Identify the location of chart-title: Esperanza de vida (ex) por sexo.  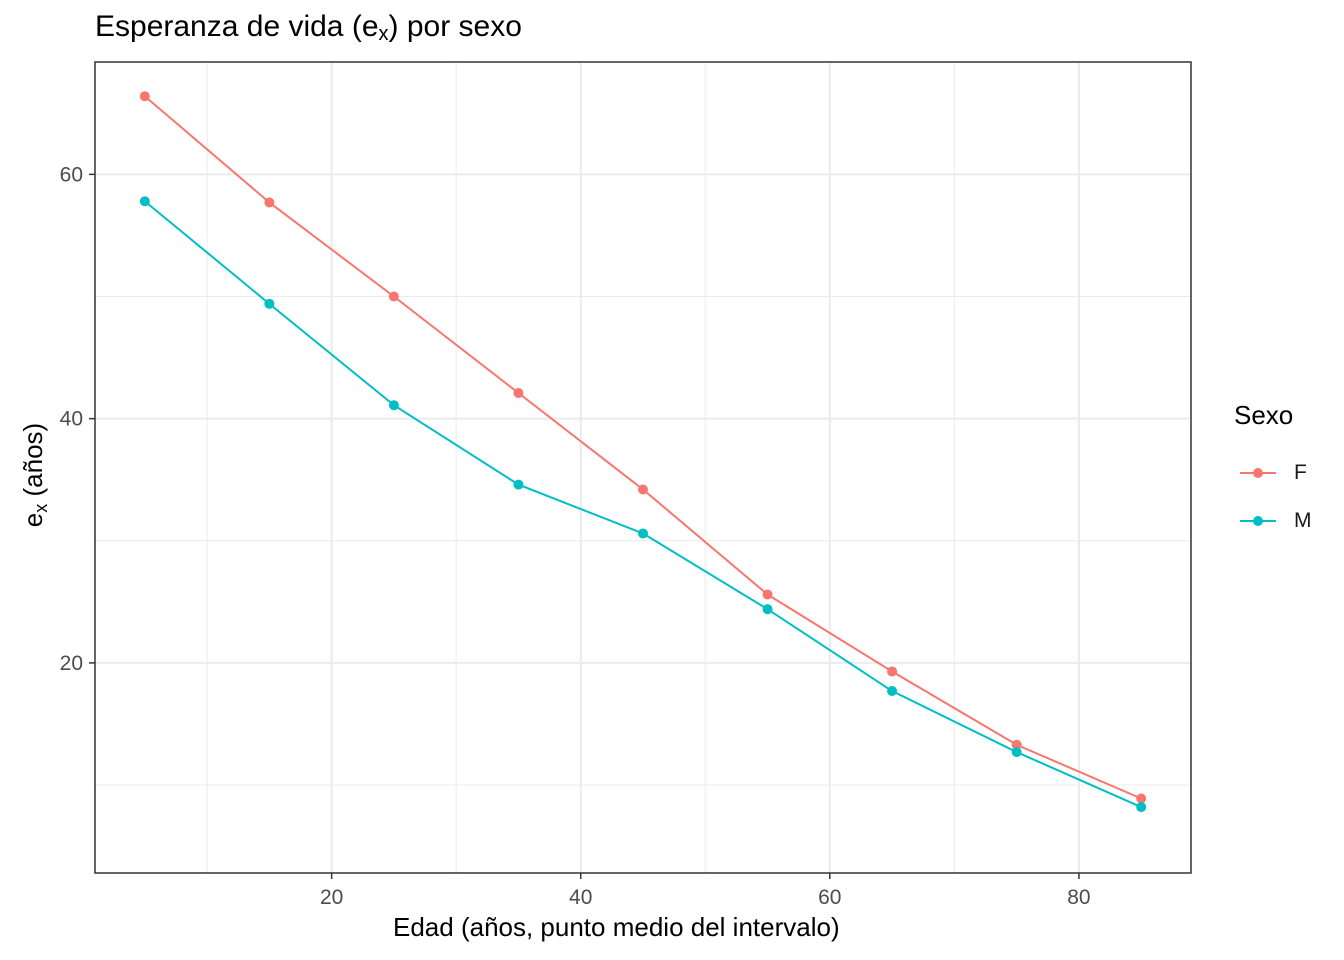
(308, 27).